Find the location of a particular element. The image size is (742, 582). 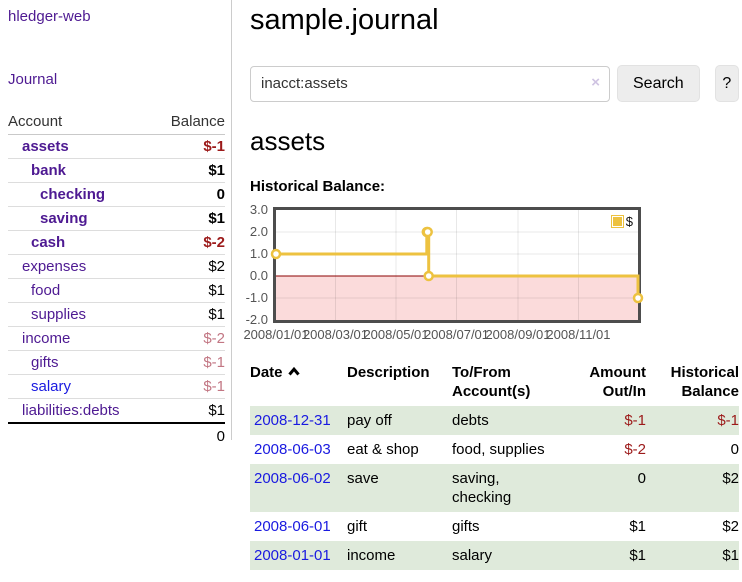

transaction-date-link: 2008-01-01 is located at coordinates (292, 555).